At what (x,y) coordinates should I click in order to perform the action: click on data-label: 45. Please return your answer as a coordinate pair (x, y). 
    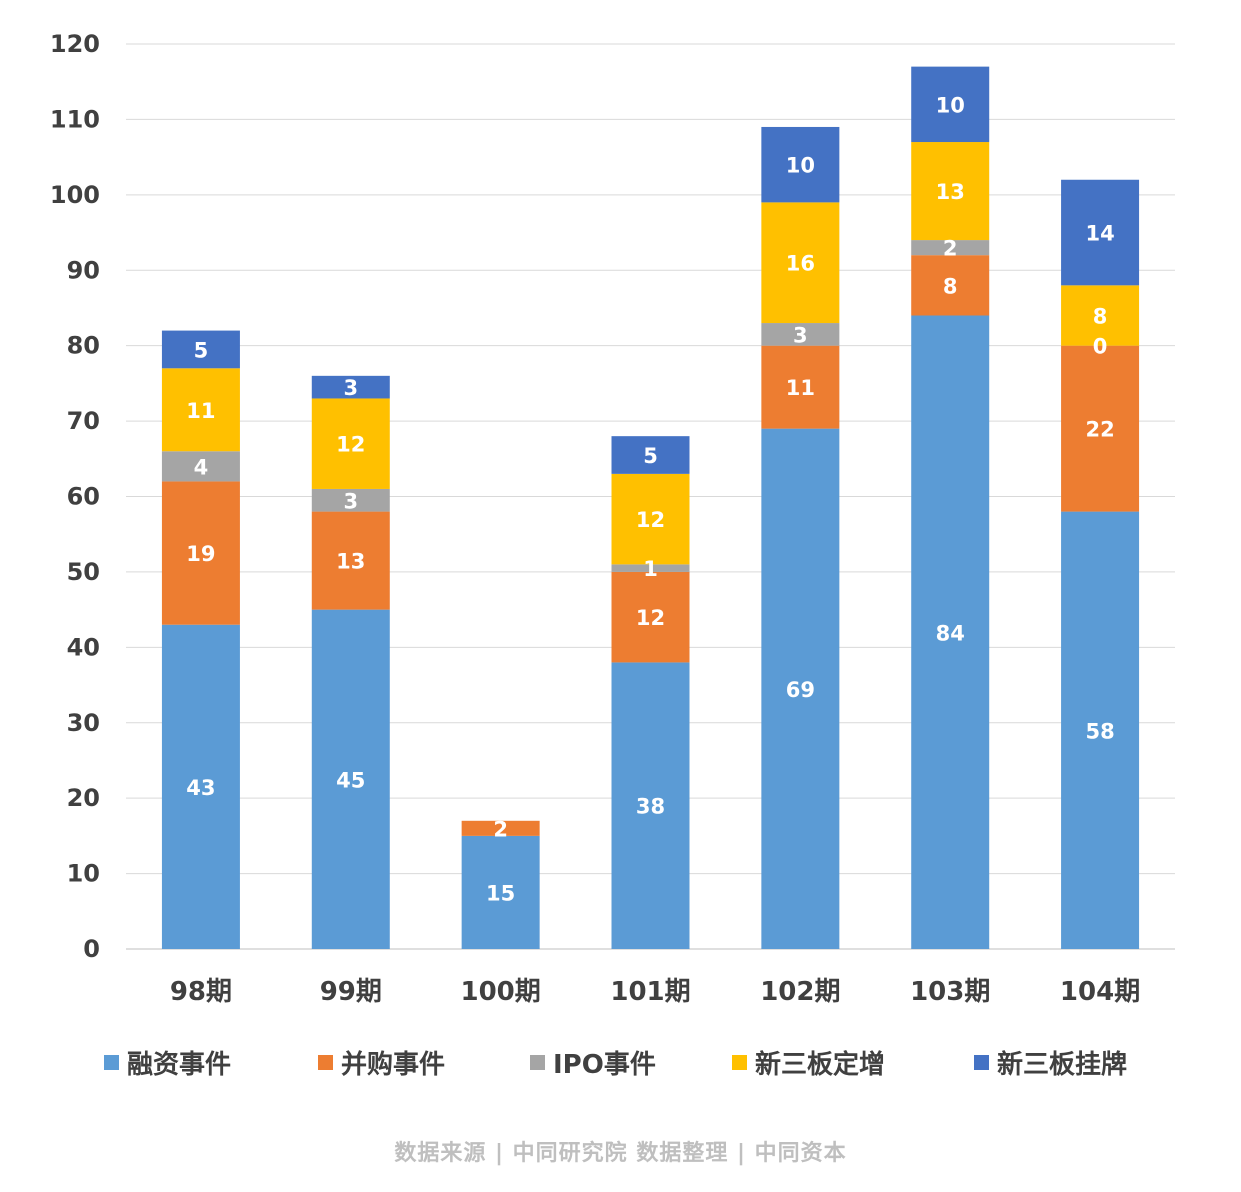
    Looking at the image, I should click on (350, 780).